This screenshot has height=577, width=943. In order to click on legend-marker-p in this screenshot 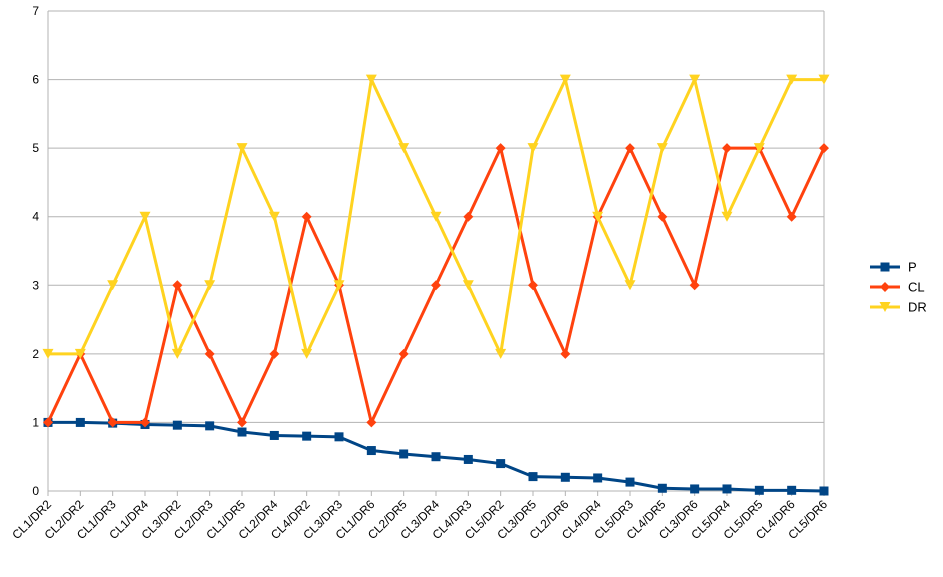, I will do `click(885, 267)`.